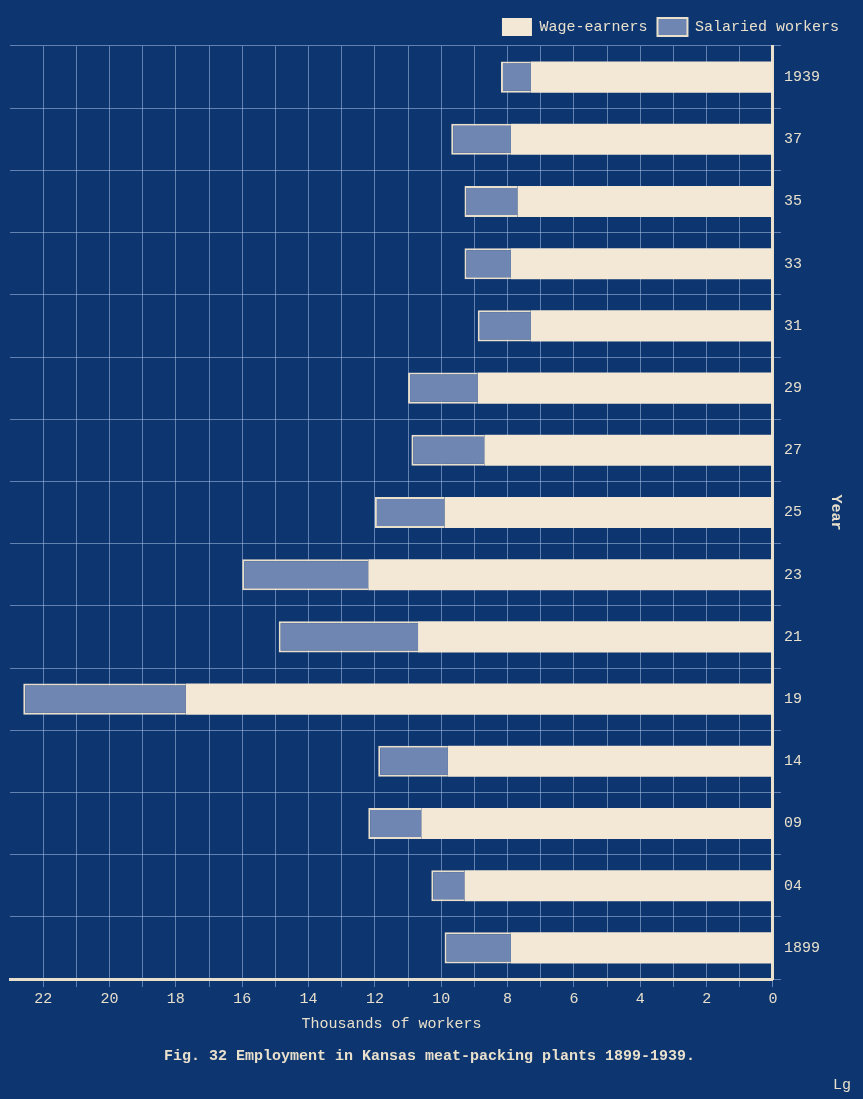 The width and height of the screenshot is (863, 1099). What do you see at coordinates (574, 999) in the screenshot?
I see `x-tick-label: 6` at bounding box center [574, 999].